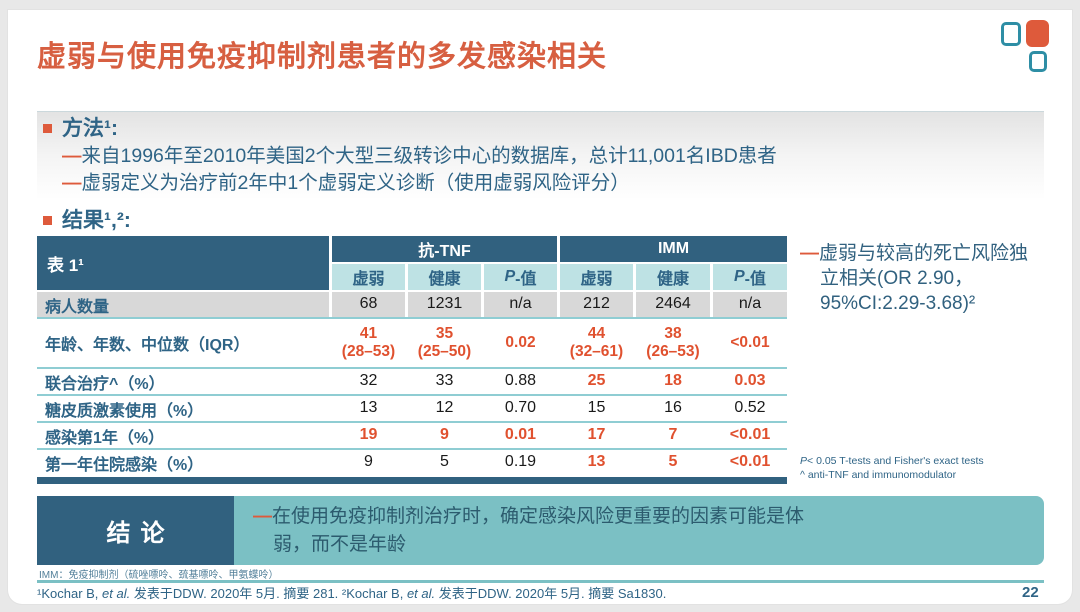  I want to click on row-label: 感染第1年（%）, so click(105, 438).